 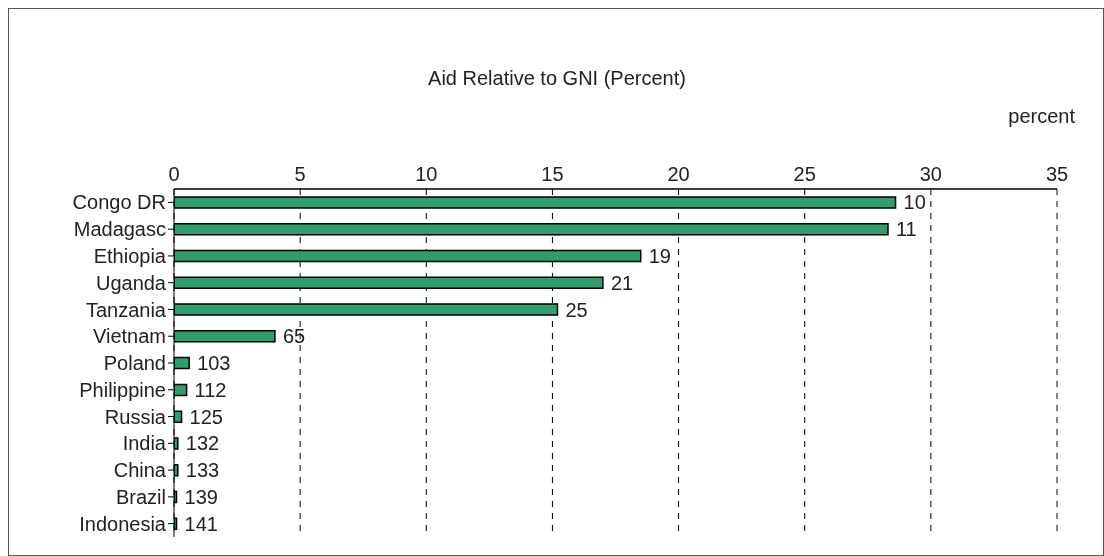 What do you see at coordinates (622, 282) in the screenshot?
I see `annotation: 21` at bounding box center [622, 282].